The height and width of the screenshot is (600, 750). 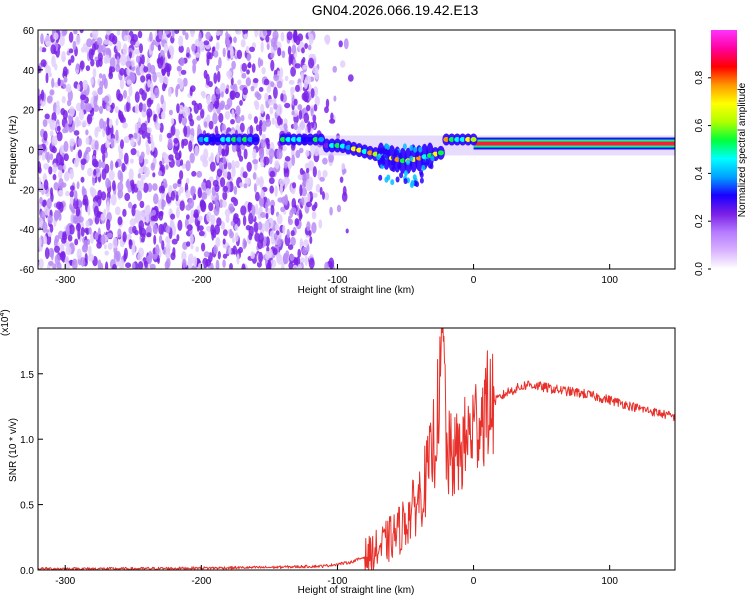 I want to click on y-tick-label: 0.5, so click(x=27, y=506).